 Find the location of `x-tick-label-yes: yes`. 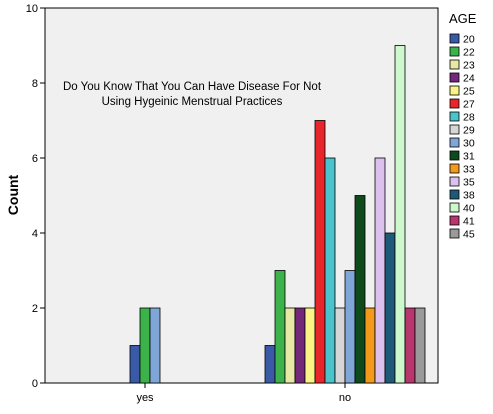

x-tick-label-yes: yes is located at coordinates (145, 398).